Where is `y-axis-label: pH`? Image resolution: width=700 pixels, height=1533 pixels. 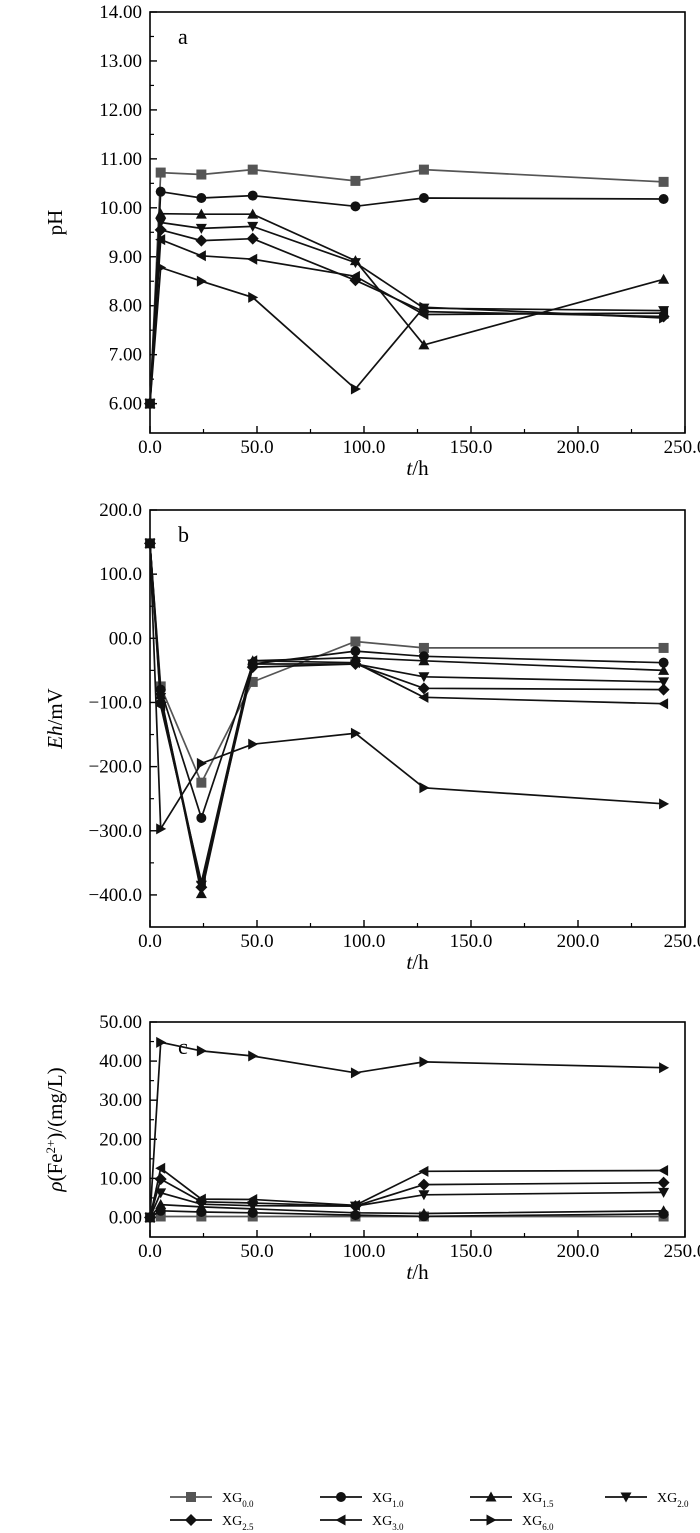 y-axis-label: pH is located at coordinates (55, 223).